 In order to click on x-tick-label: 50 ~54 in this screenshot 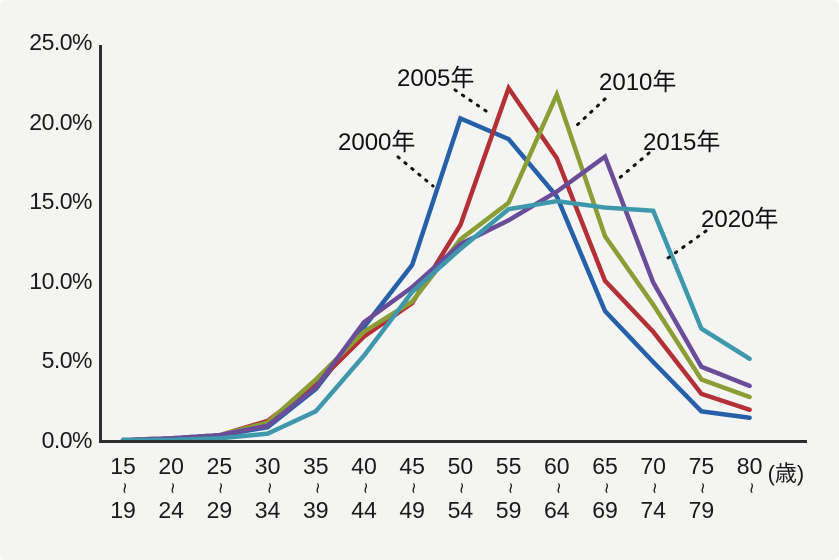, I will do `click(460, 488)`.